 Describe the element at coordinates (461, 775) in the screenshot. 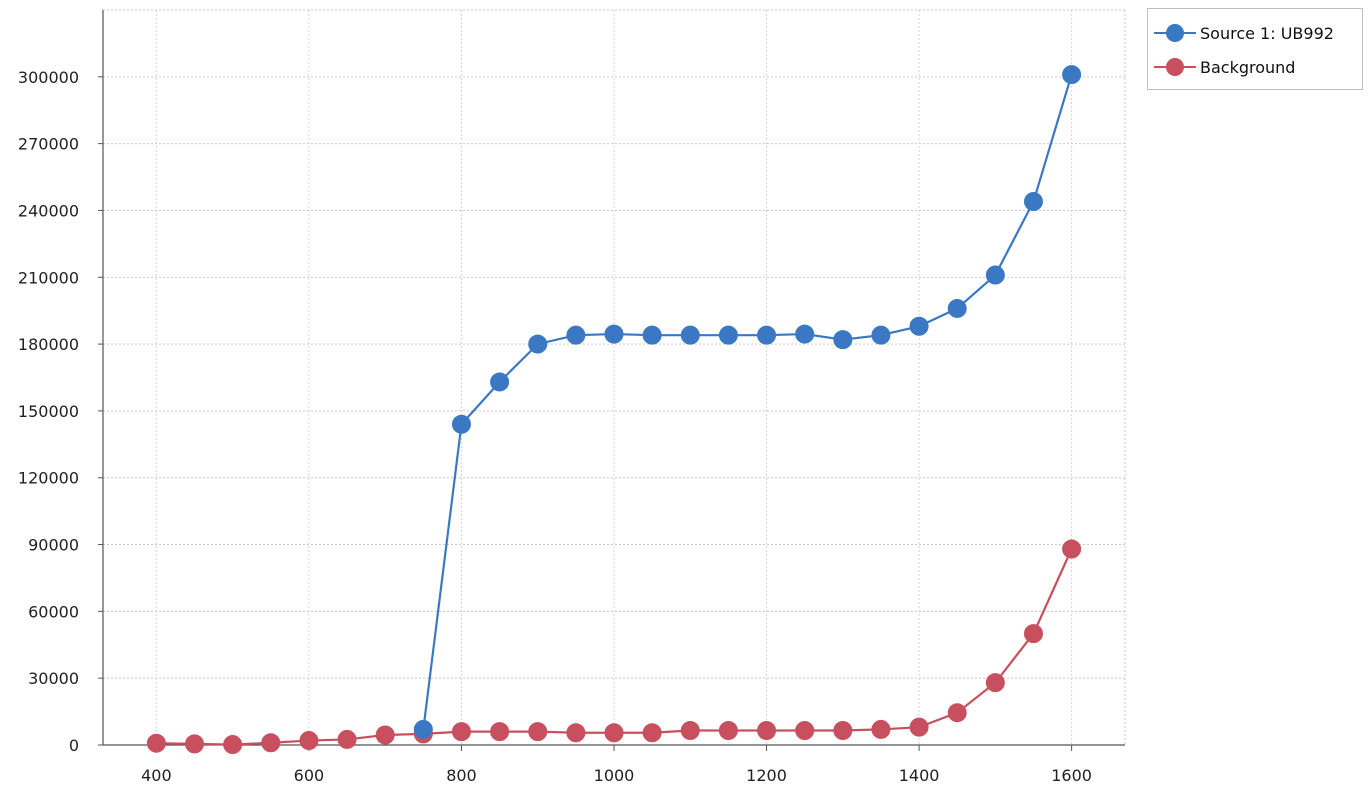

I see `x-tick-label: 800` at that location.